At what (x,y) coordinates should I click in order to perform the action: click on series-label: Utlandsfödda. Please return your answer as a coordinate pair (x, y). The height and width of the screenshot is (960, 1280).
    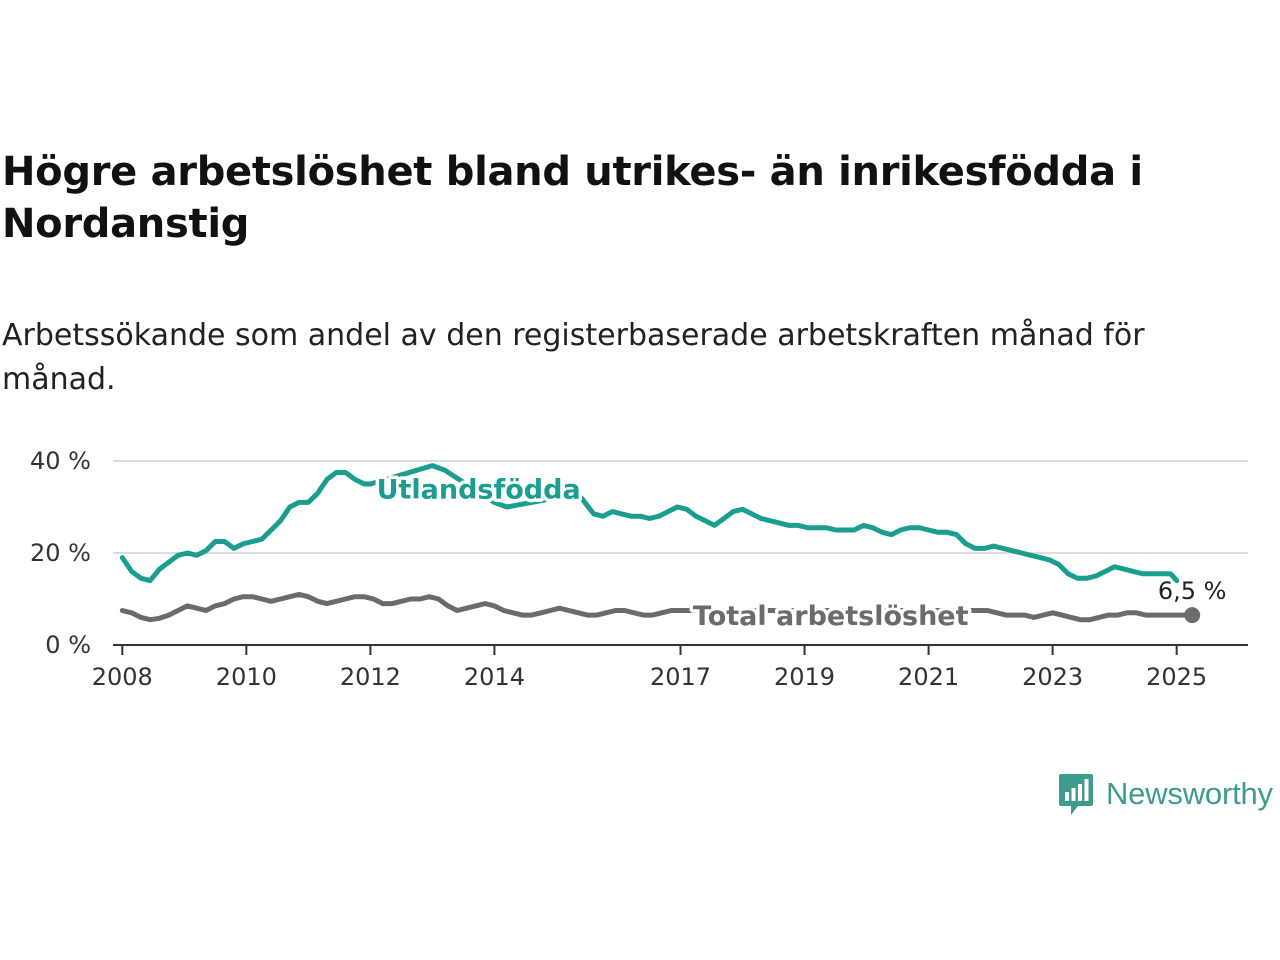
    Looking at the image, I should click on (479, 490).